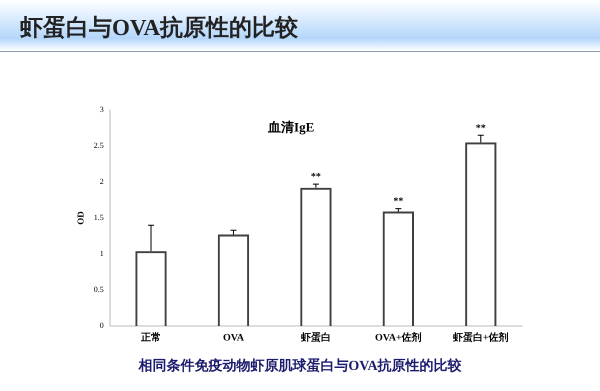  Describe the element at coordinates (480, 338) in the screenshot. I see `x-tick-label: 虾蛋白+佐剂` at that location.